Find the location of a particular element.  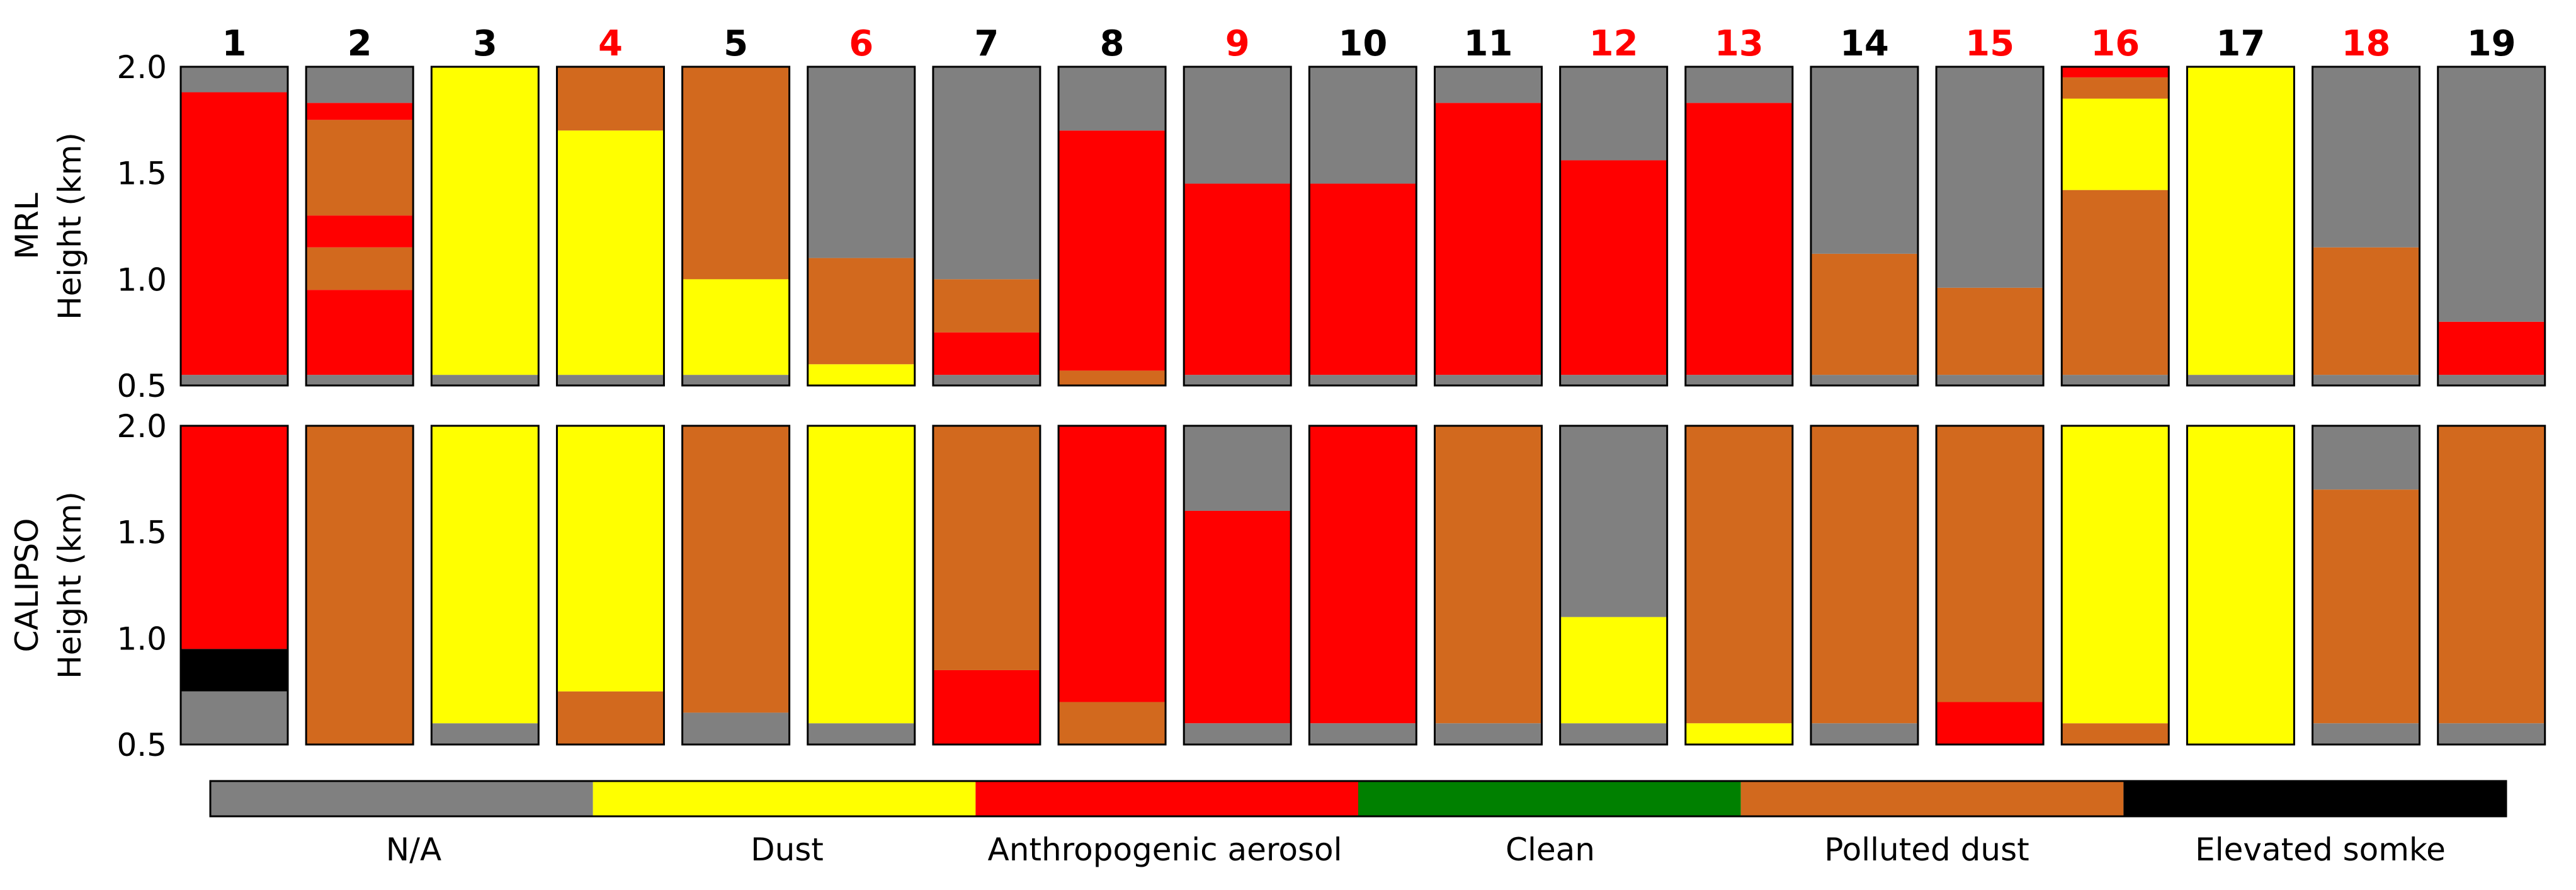

legend-label: N/A is located at coordinates (413, 849).